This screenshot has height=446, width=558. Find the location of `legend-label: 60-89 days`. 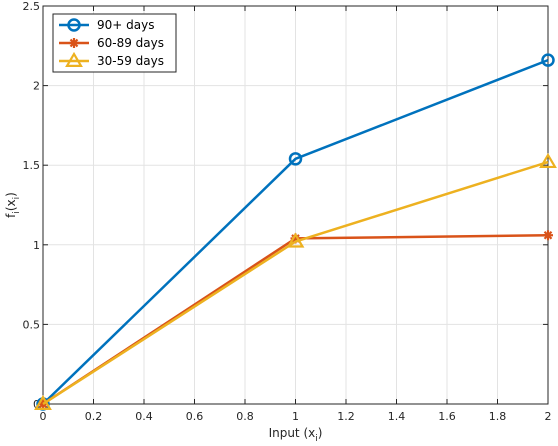

legend-label: 60-89 days is located at coordinates (130, 43).